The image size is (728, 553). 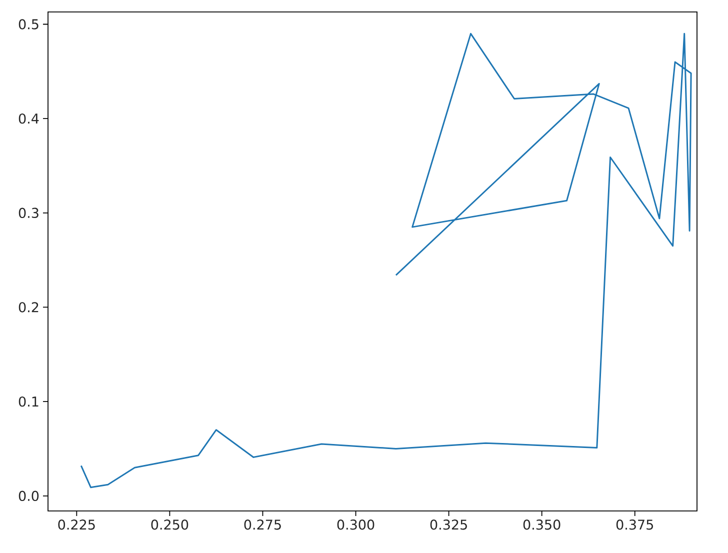 What do you see at coordinates (634, 525) in the screenshot?
I see `x-tick-label: 0.375` at bounding box center [634, 525].